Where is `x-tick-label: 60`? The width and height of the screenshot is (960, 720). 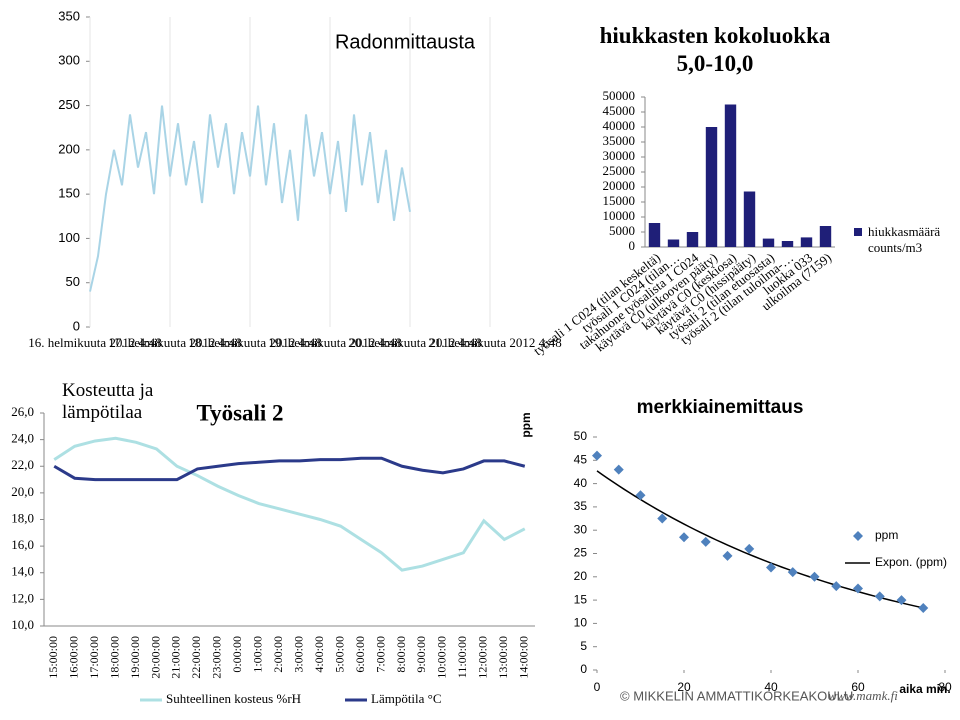
x-tick-label: 60 is located at coordinates (858, 687).